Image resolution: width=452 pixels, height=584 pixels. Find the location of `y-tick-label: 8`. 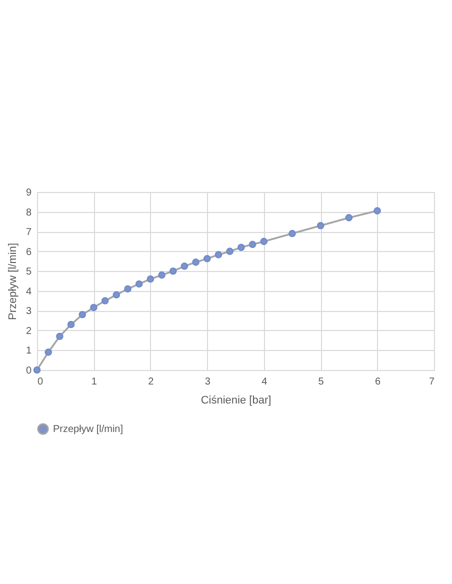

y-tick-label: 8 is located at coordinates (29, 212).